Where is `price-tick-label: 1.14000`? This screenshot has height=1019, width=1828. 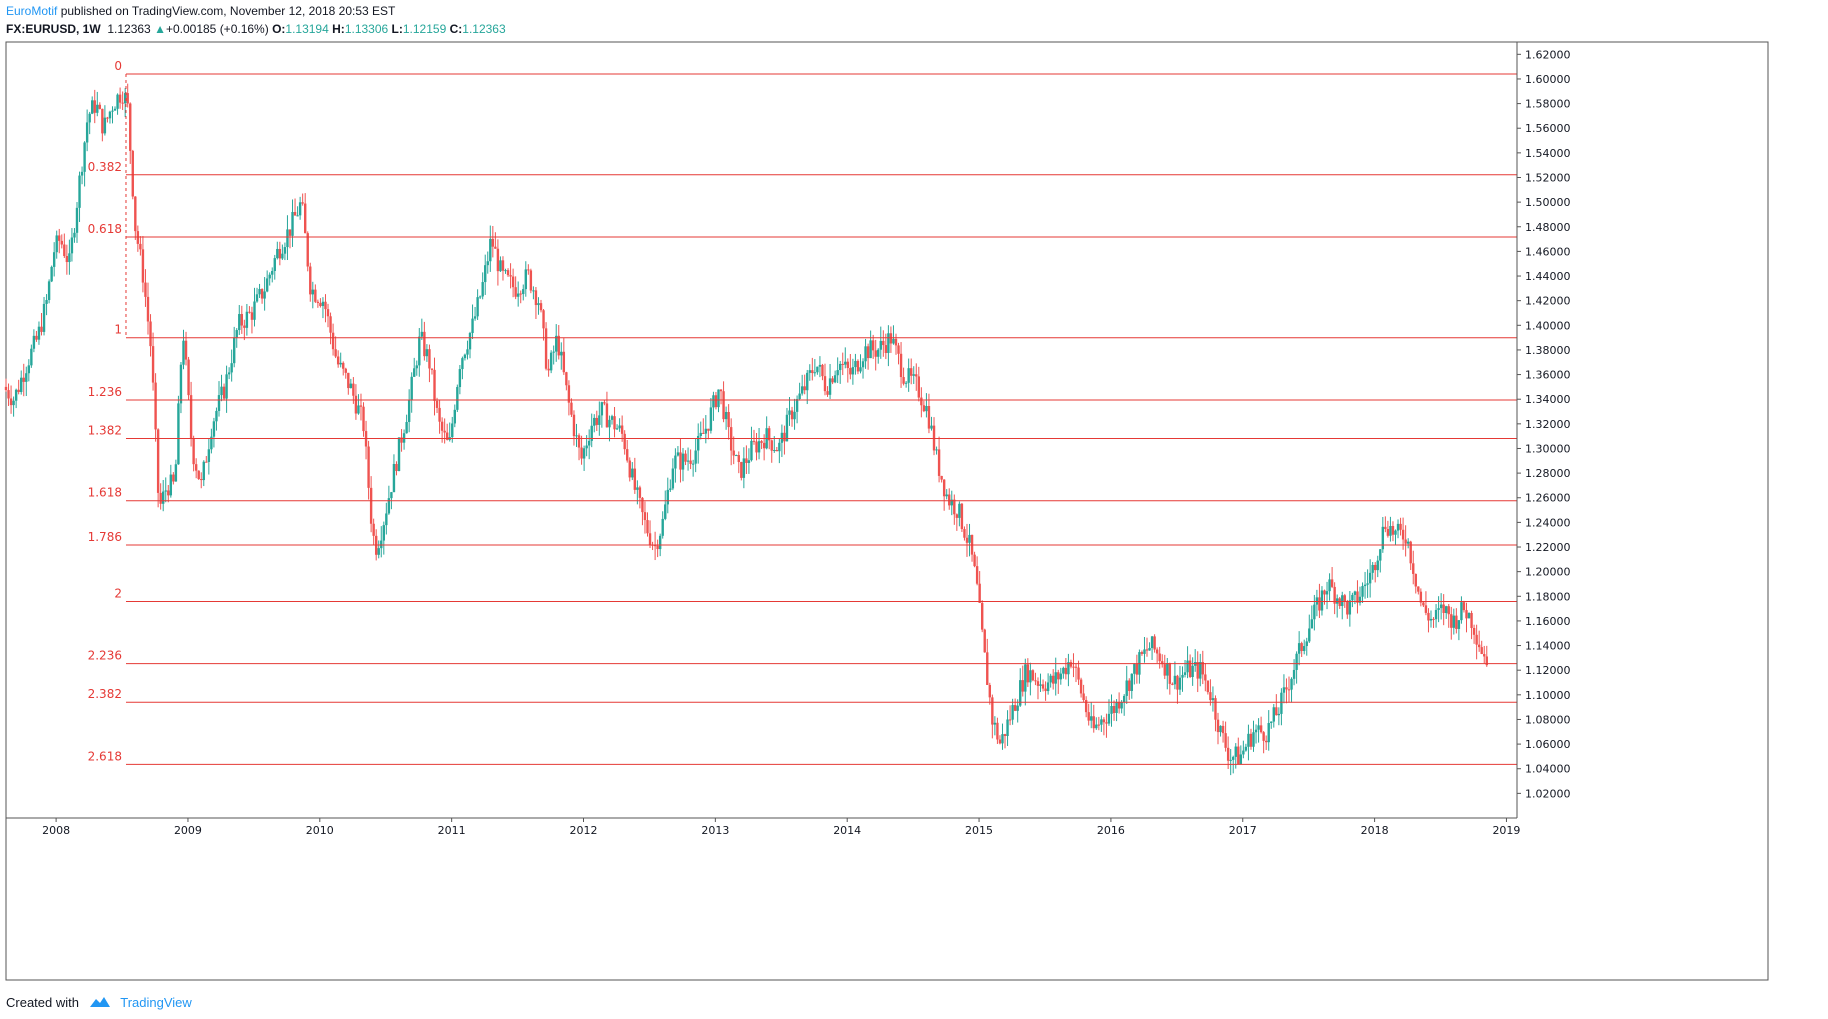
price-tick-label: 1.14000 is located at coordinates (1548, 646).